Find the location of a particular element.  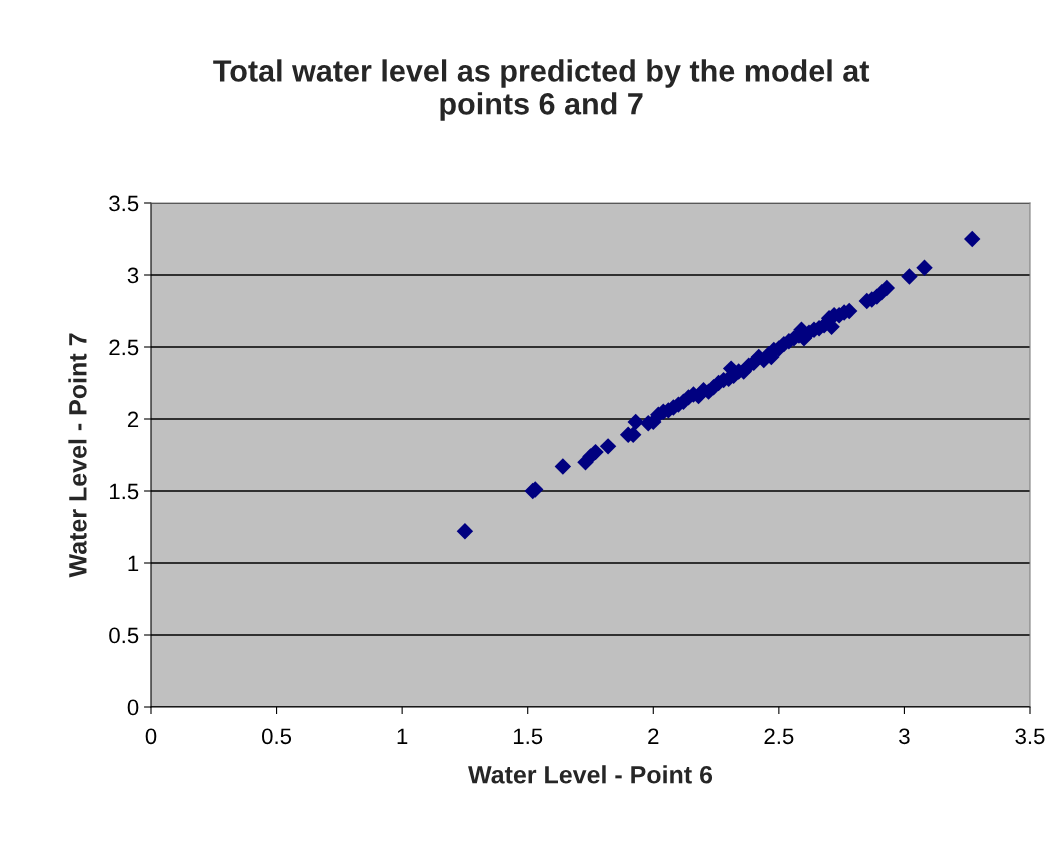

y-tick-label: 3 is located at coordinates (133, 275).